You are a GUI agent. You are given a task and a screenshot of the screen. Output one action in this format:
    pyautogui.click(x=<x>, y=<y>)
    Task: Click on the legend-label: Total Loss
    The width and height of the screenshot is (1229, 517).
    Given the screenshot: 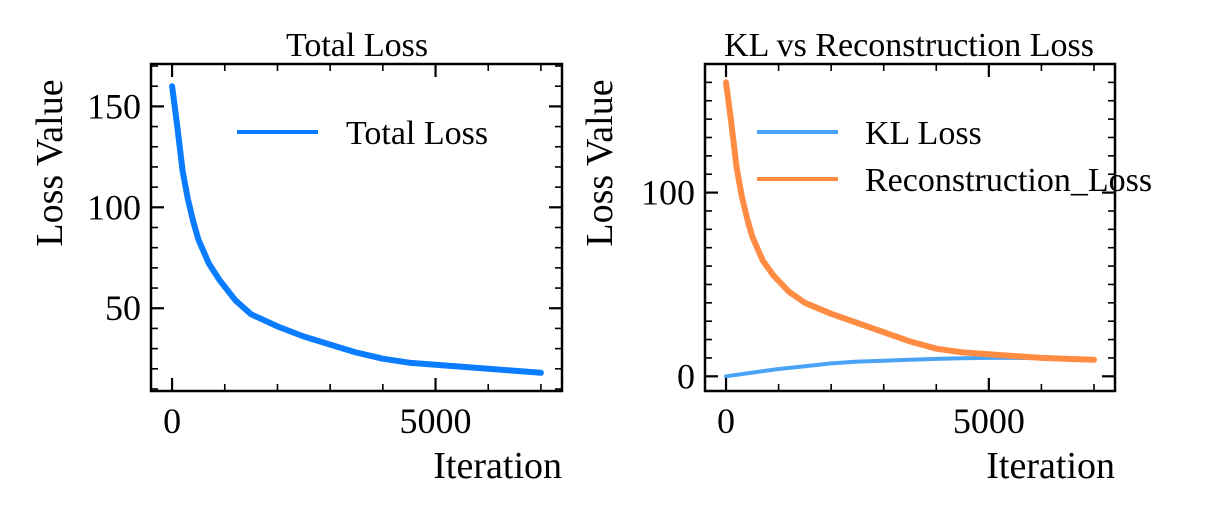 What is the action you would take?
    pyautogui.click(x=417, y=133)
    